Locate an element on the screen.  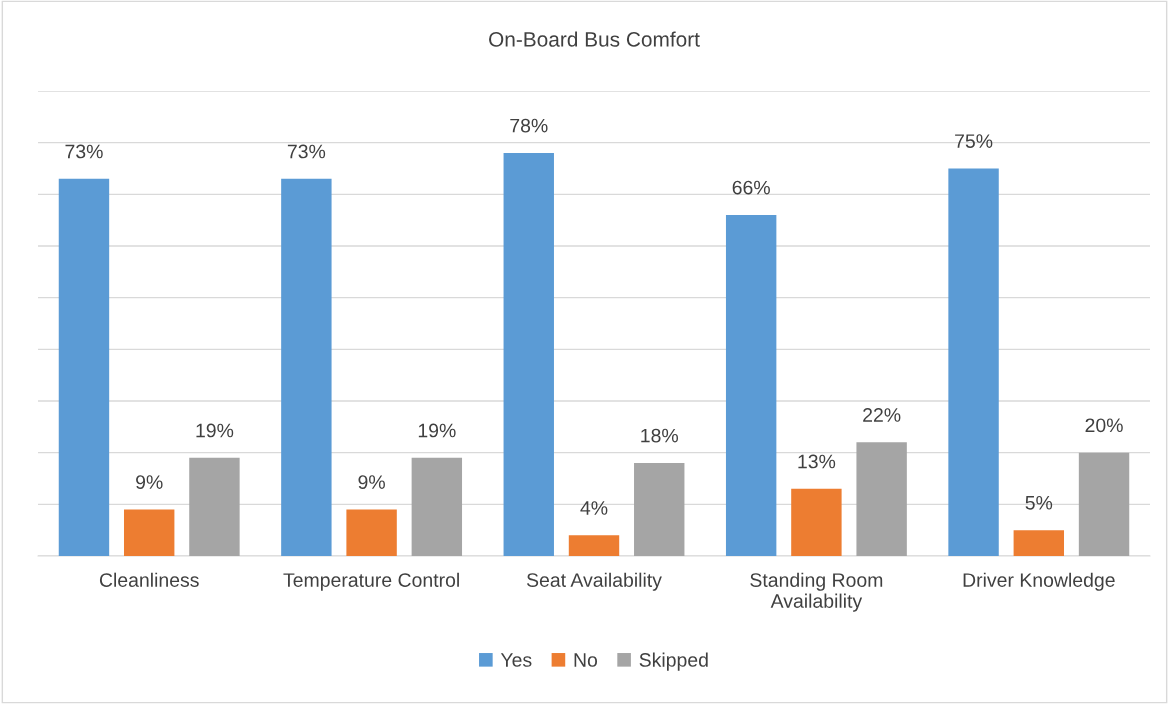
x-tick-label: Cleanliness is located at coordinates (149, 579).